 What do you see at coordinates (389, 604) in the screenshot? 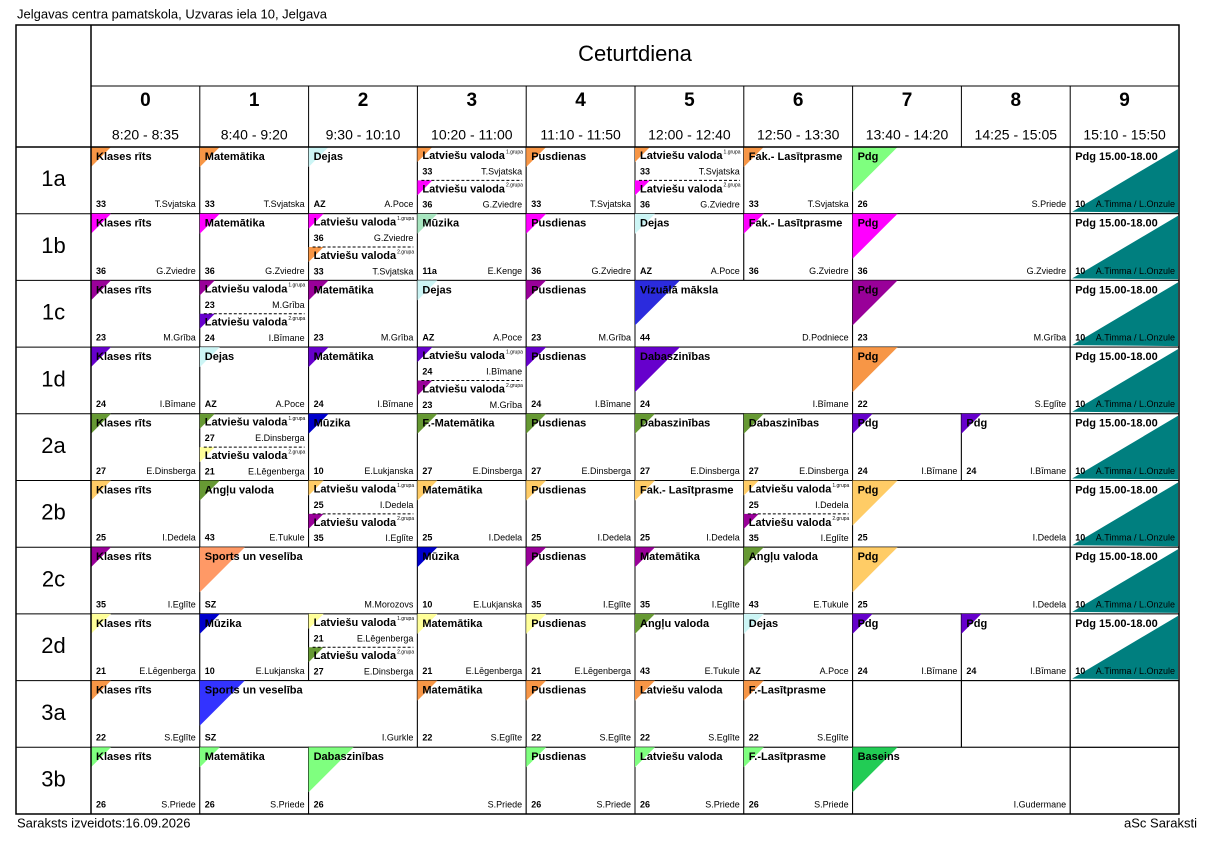
I see `teacher: M.Morozovs` at bounding box center [389, 604].